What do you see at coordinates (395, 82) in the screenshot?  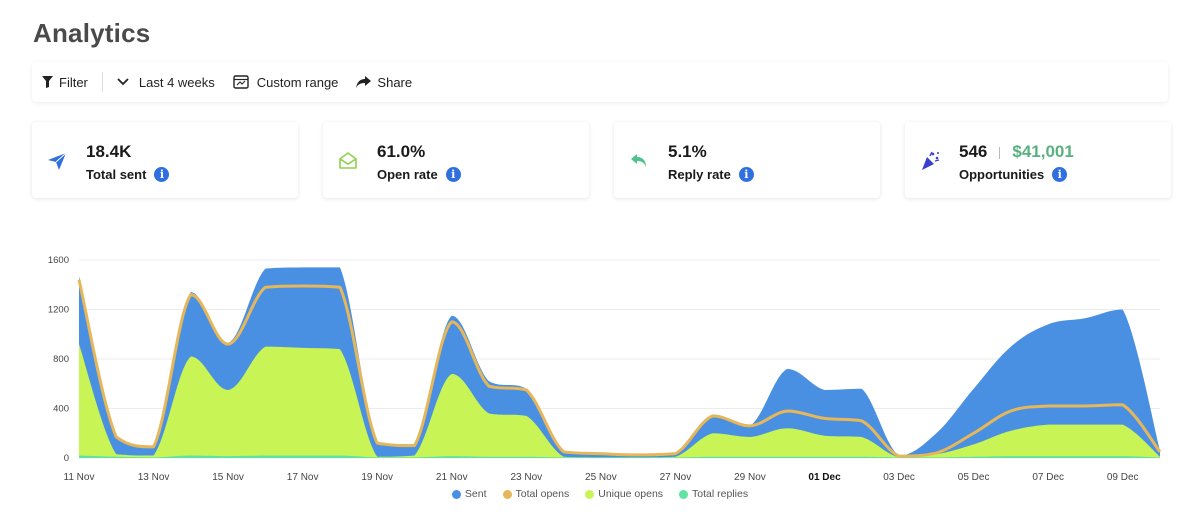 I see `share-label: Share` at bounding box center [395, 82].